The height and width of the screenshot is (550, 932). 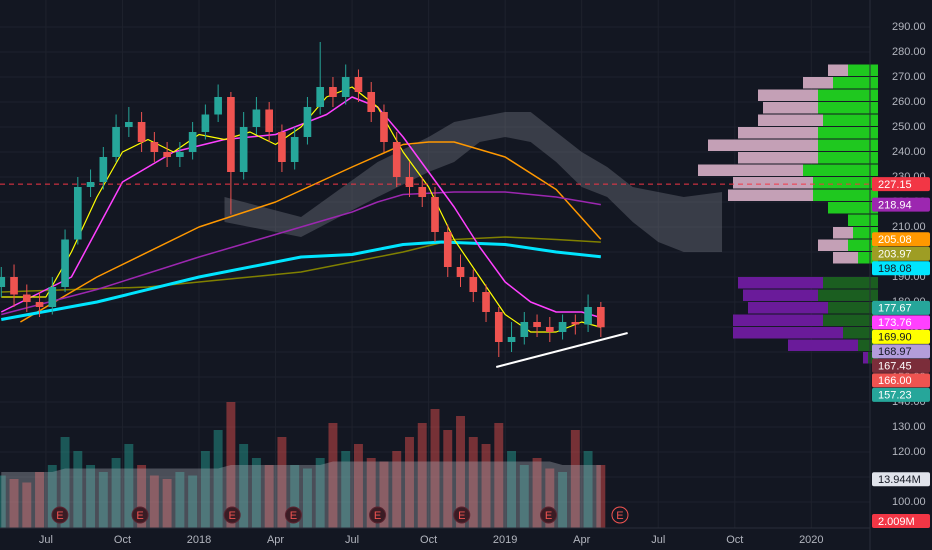 What do you see at coordinates (788, 214) in the screenshot?
I see `profile` at bounding box center [788, 214].